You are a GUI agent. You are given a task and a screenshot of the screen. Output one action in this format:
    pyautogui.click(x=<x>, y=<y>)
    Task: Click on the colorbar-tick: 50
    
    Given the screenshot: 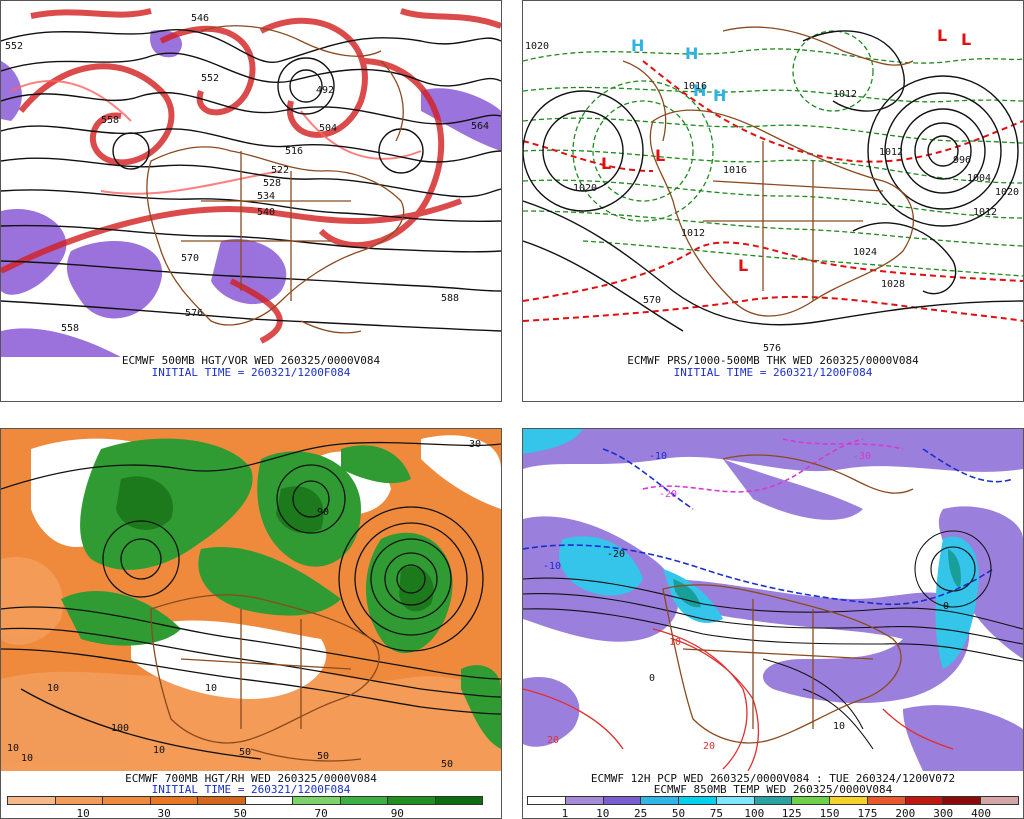 What is the action you would take?
    pyautogui.click(x=240, y=813)
    